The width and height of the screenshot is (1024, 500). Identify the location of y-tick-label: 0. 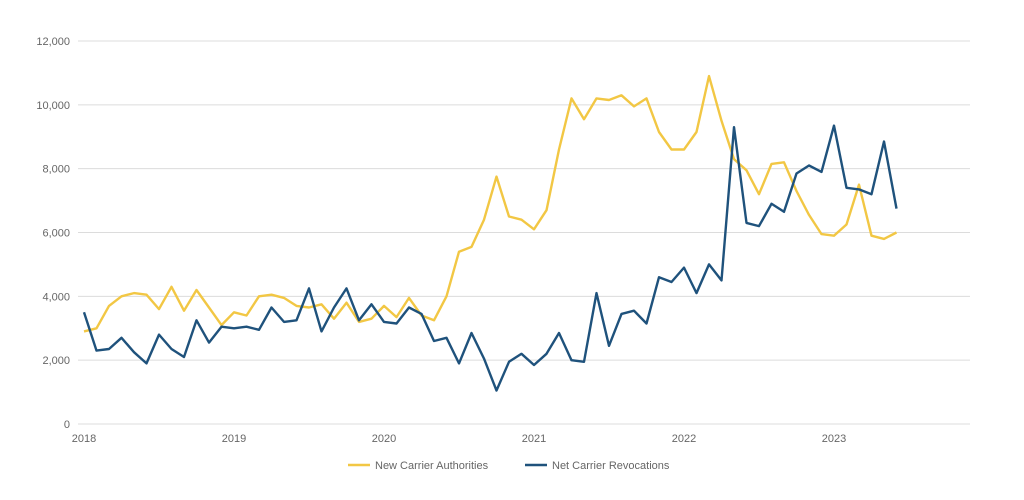
(67, 425).